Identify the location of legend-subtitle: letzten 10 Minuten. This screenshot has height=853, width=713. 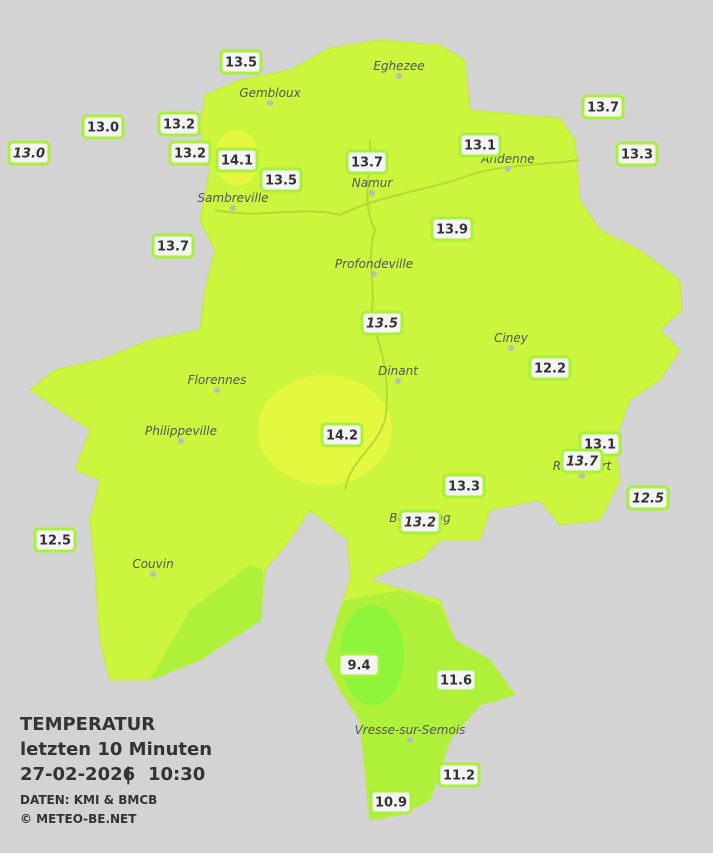
(116, 749).